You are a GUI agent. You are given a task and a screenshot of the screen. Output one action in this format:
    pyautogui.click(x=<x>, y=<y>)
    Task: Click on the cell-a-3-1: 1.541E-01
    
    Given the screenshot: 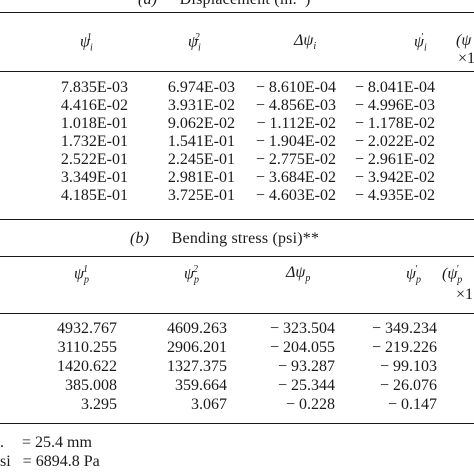 What is the action you would take?
    pyautogui.click(x=201, y=141)
    